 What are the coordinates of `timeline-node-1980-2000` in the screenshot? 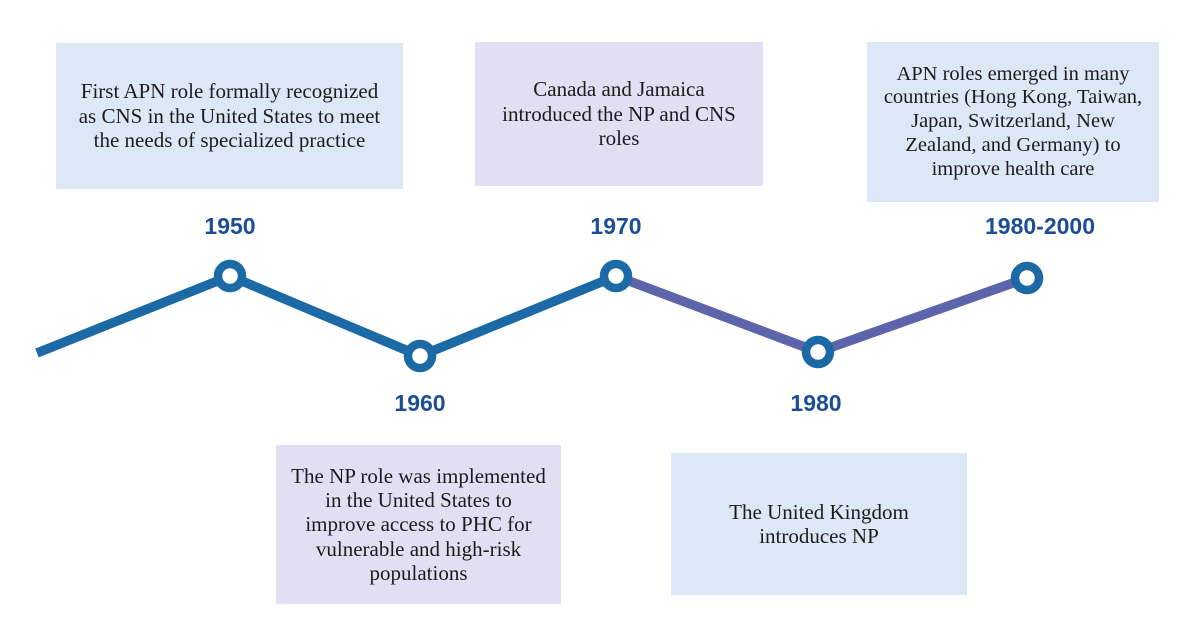 It's located at (1027, 278).